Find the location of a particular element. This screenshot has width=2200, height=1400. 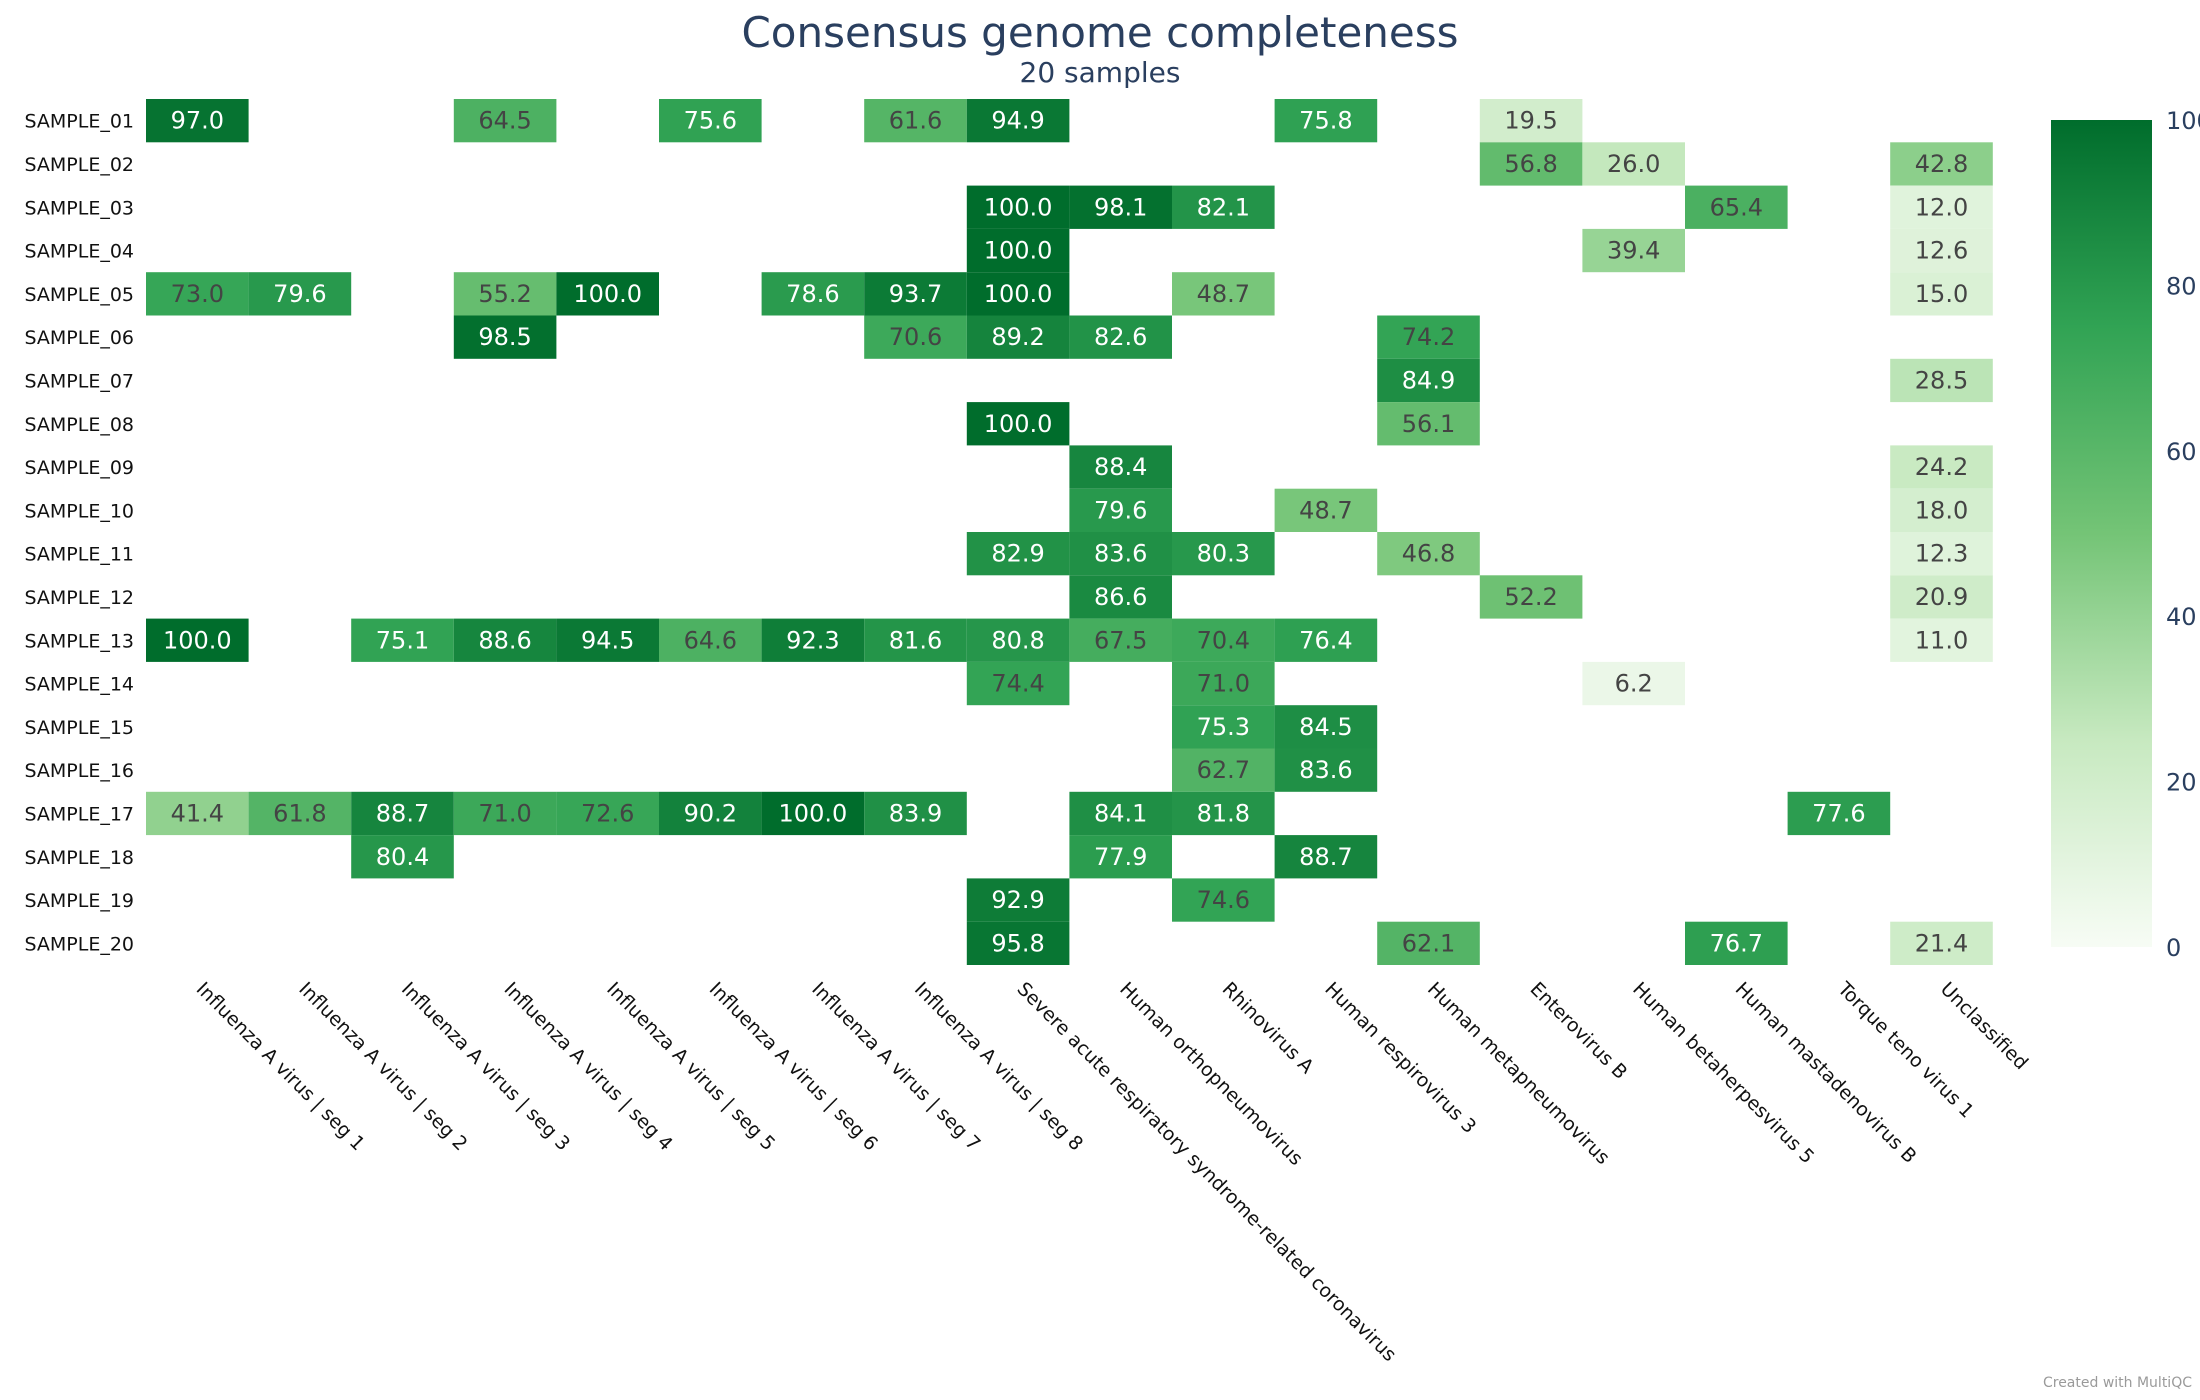

cell-value-label: 76.4 is located at coordinates (1325, 640).